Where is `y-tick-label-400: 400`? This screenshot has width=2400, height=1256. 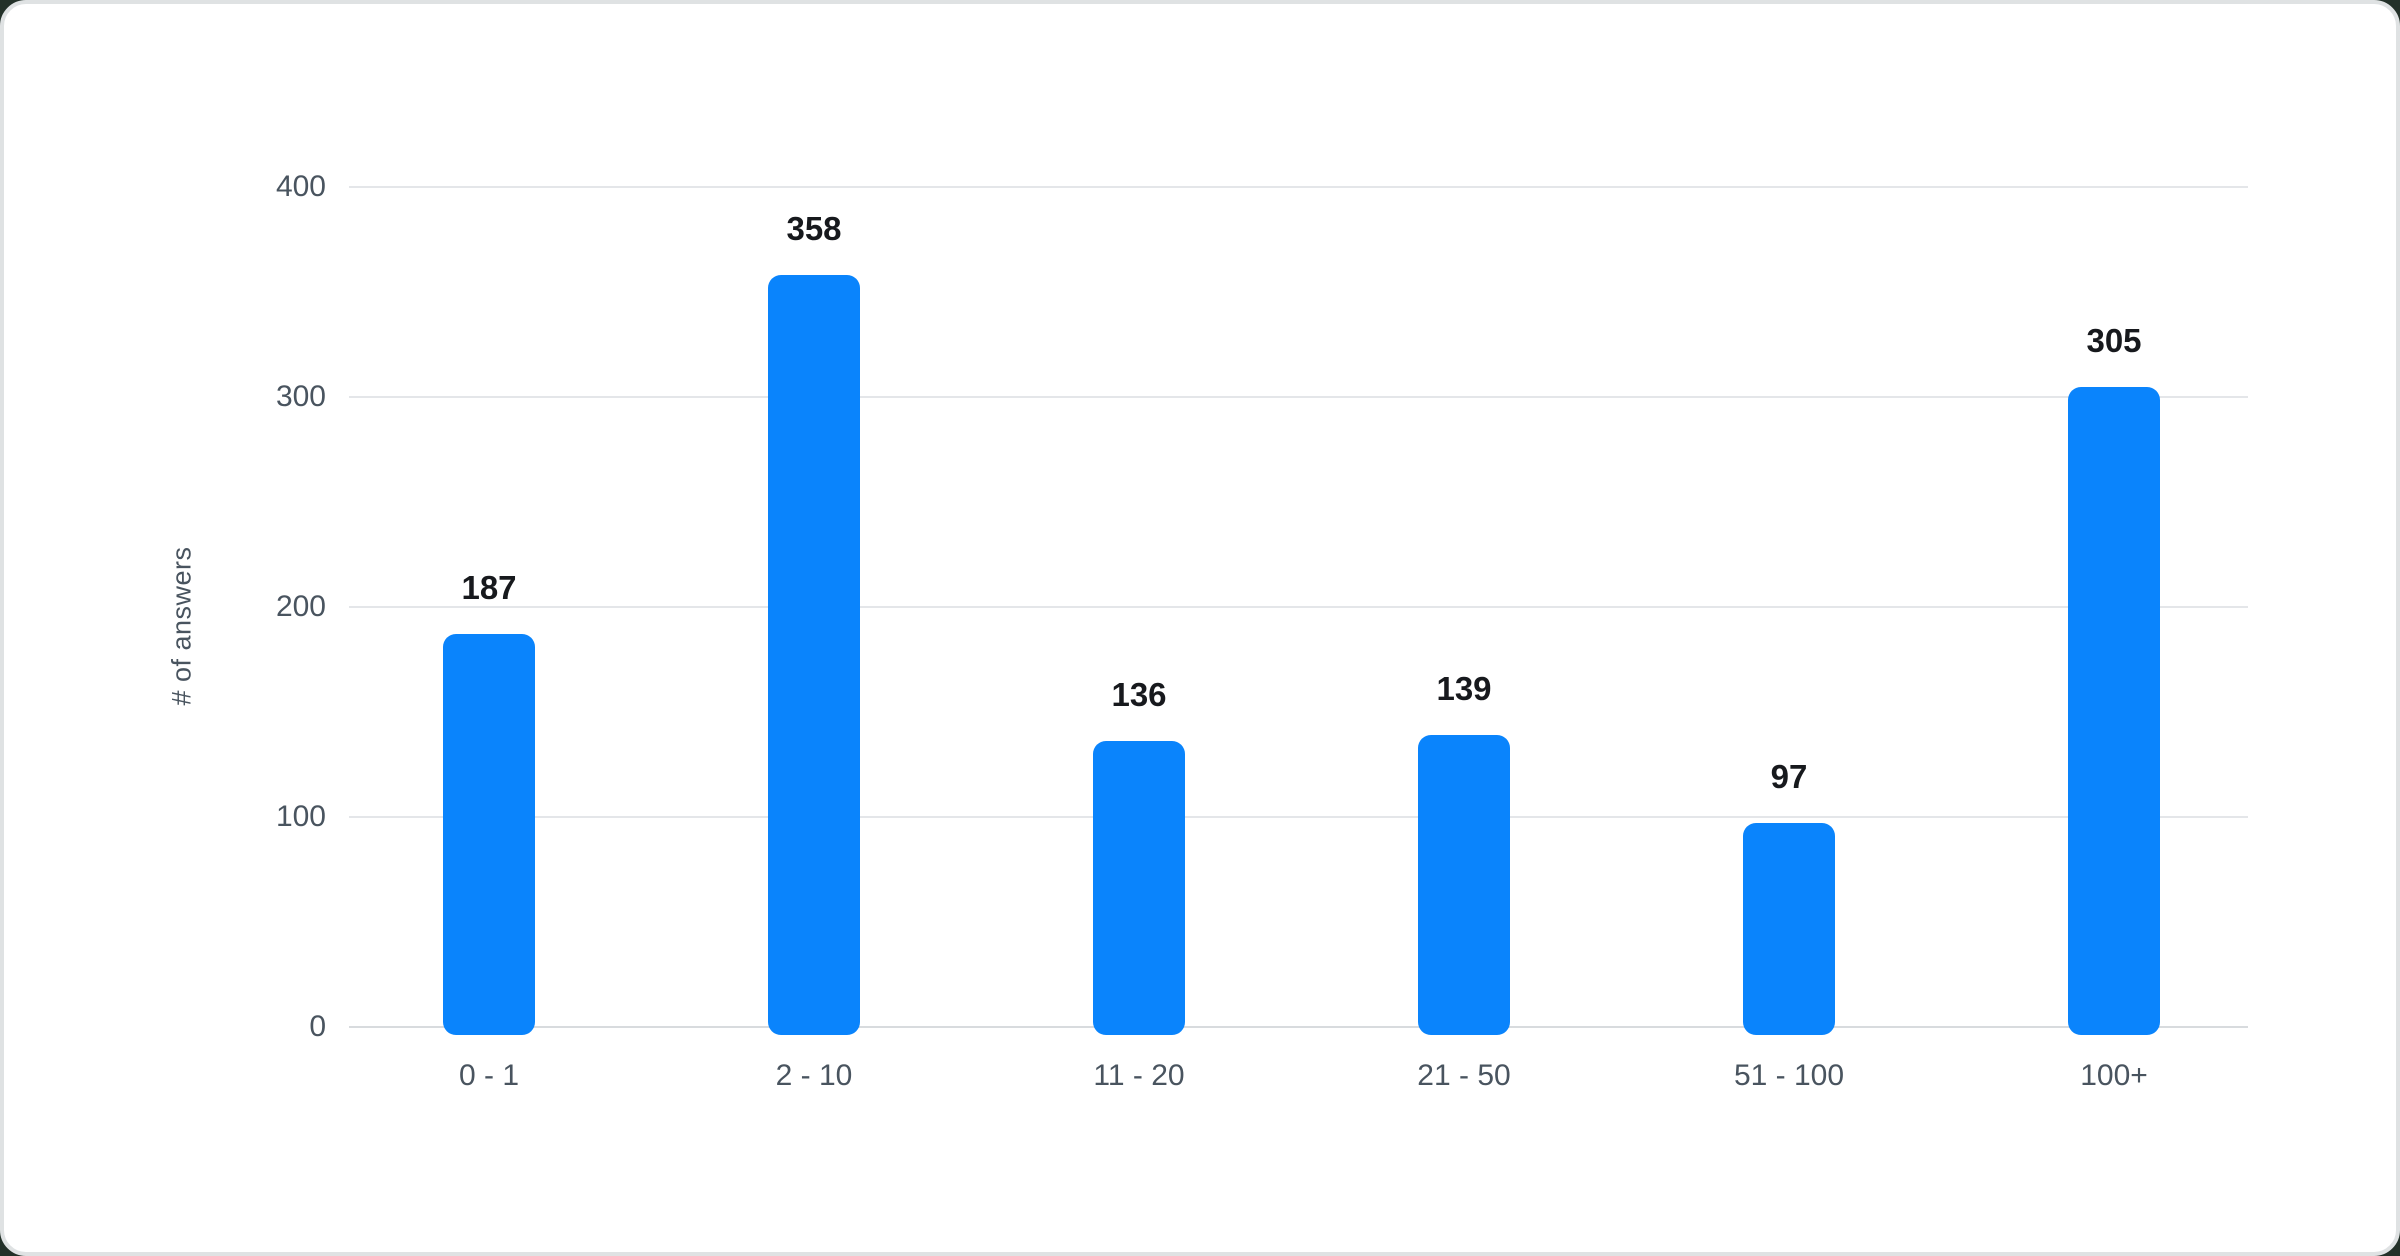
y-tick-label-400: 400 is located at coordinates (300, 186).